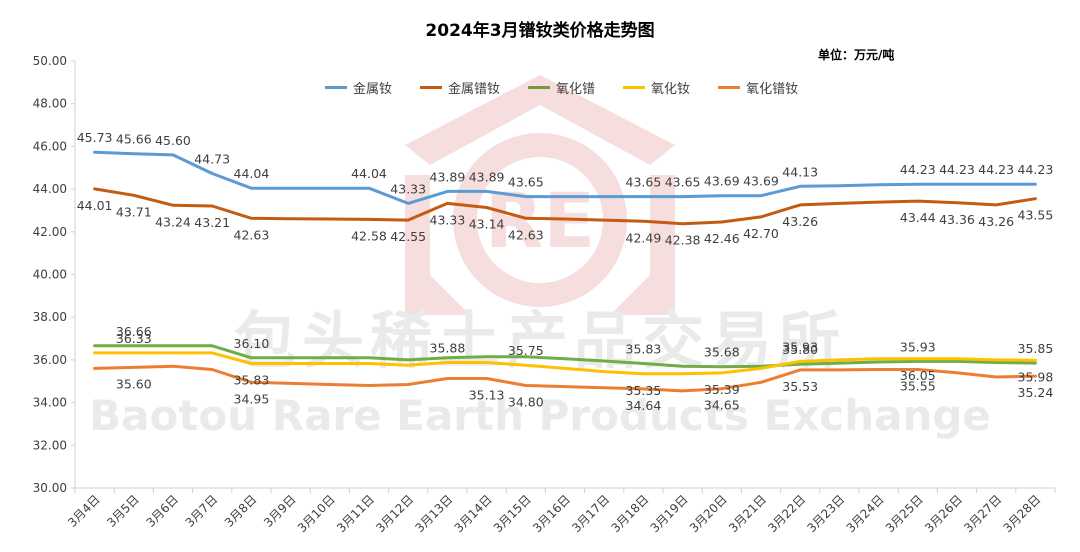 The height and width of the screenshot is (552, 1080). What do you see at coordinates (865, 513) in the screenshot?
I see `x-tick-label: 3月24日` at bounding box center [865, 513].